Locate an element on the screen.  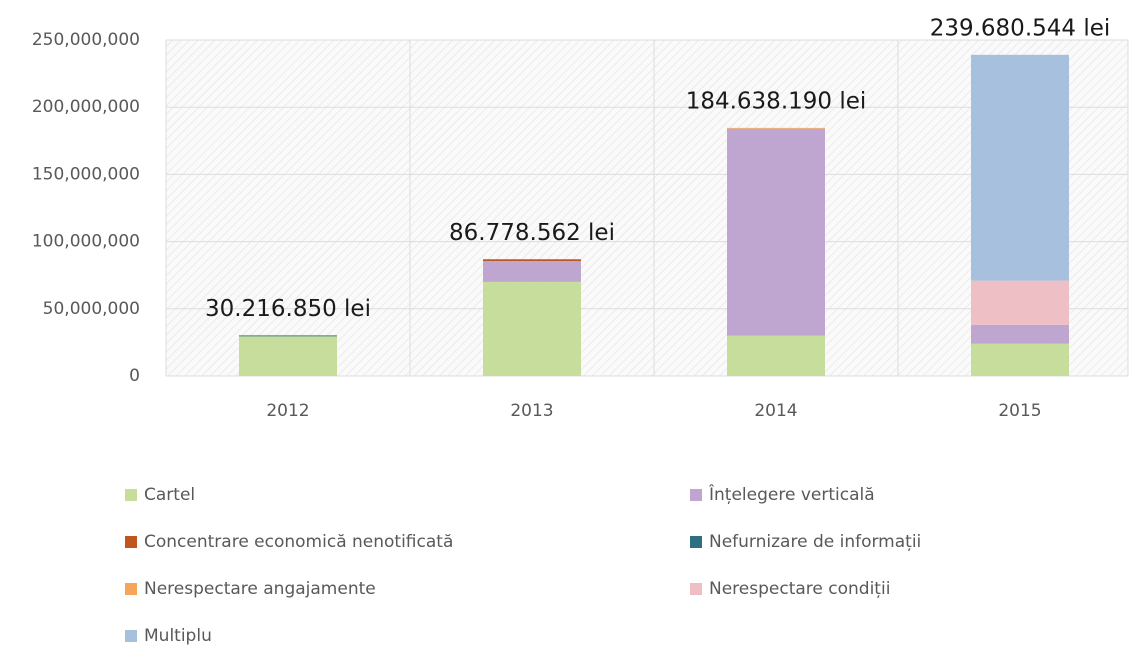
legend-label: Concentrare economică nenotificată is located at coordinates (298, 542).